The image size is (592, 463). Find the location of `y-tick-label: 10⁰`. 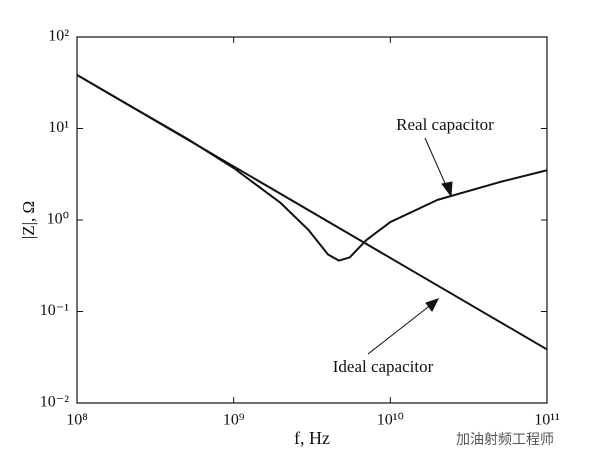

y-tick-label: 10⁰ is located at coordinates (58, 219).